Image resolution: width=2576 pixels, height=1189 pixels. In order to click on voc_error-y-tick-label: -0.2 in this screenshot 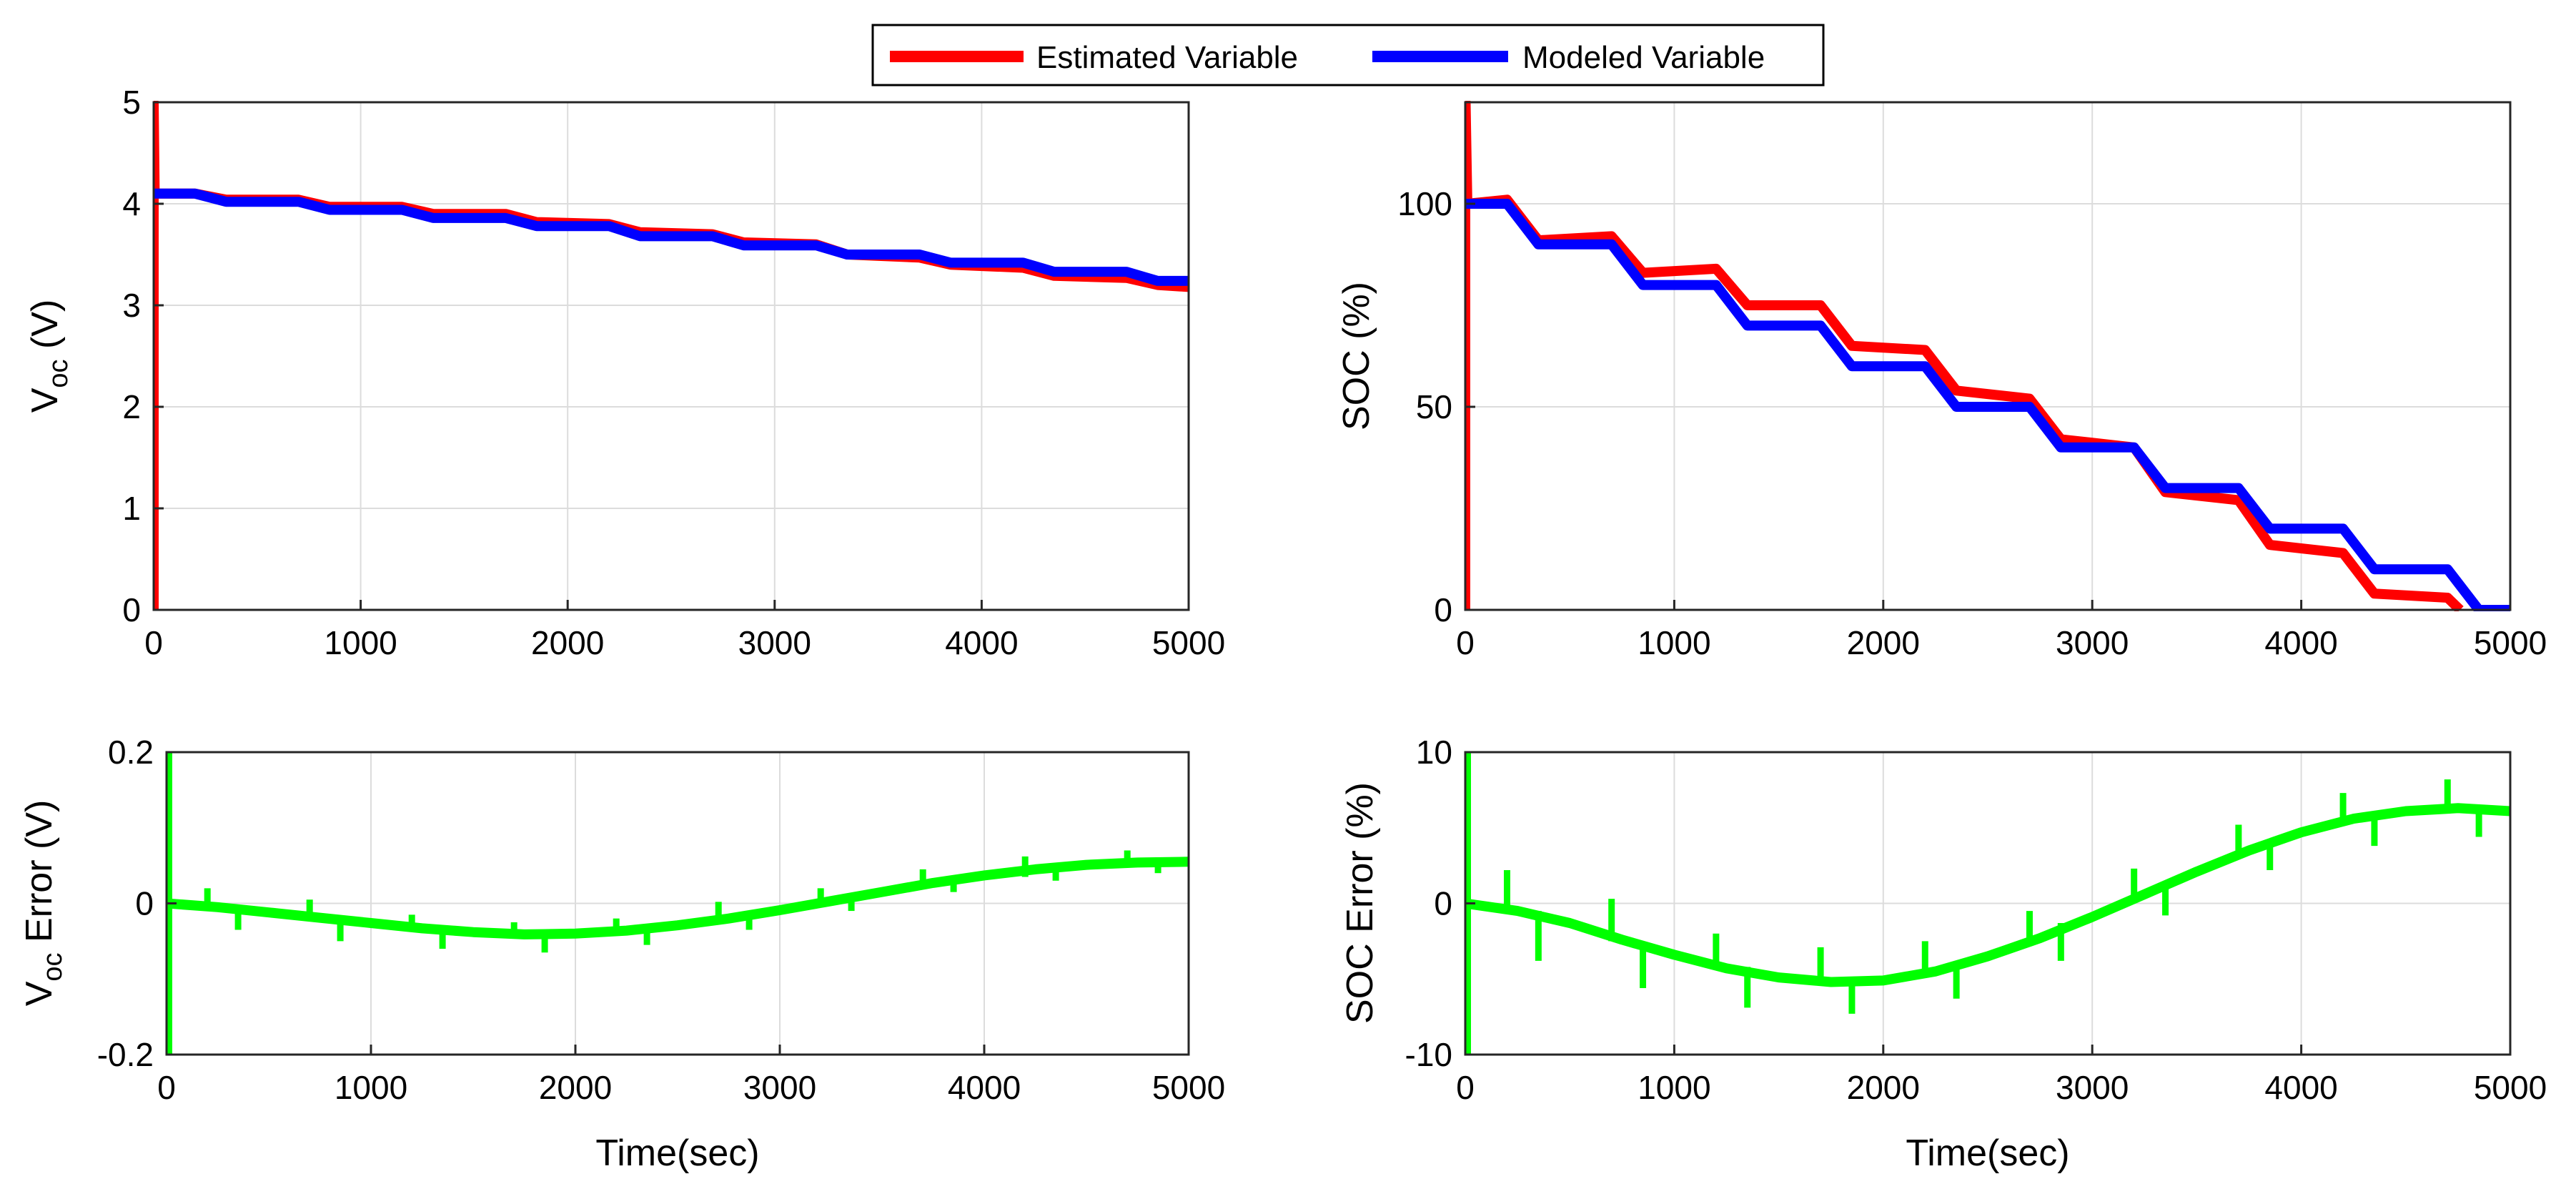, I will do `click(126, 1054)`.